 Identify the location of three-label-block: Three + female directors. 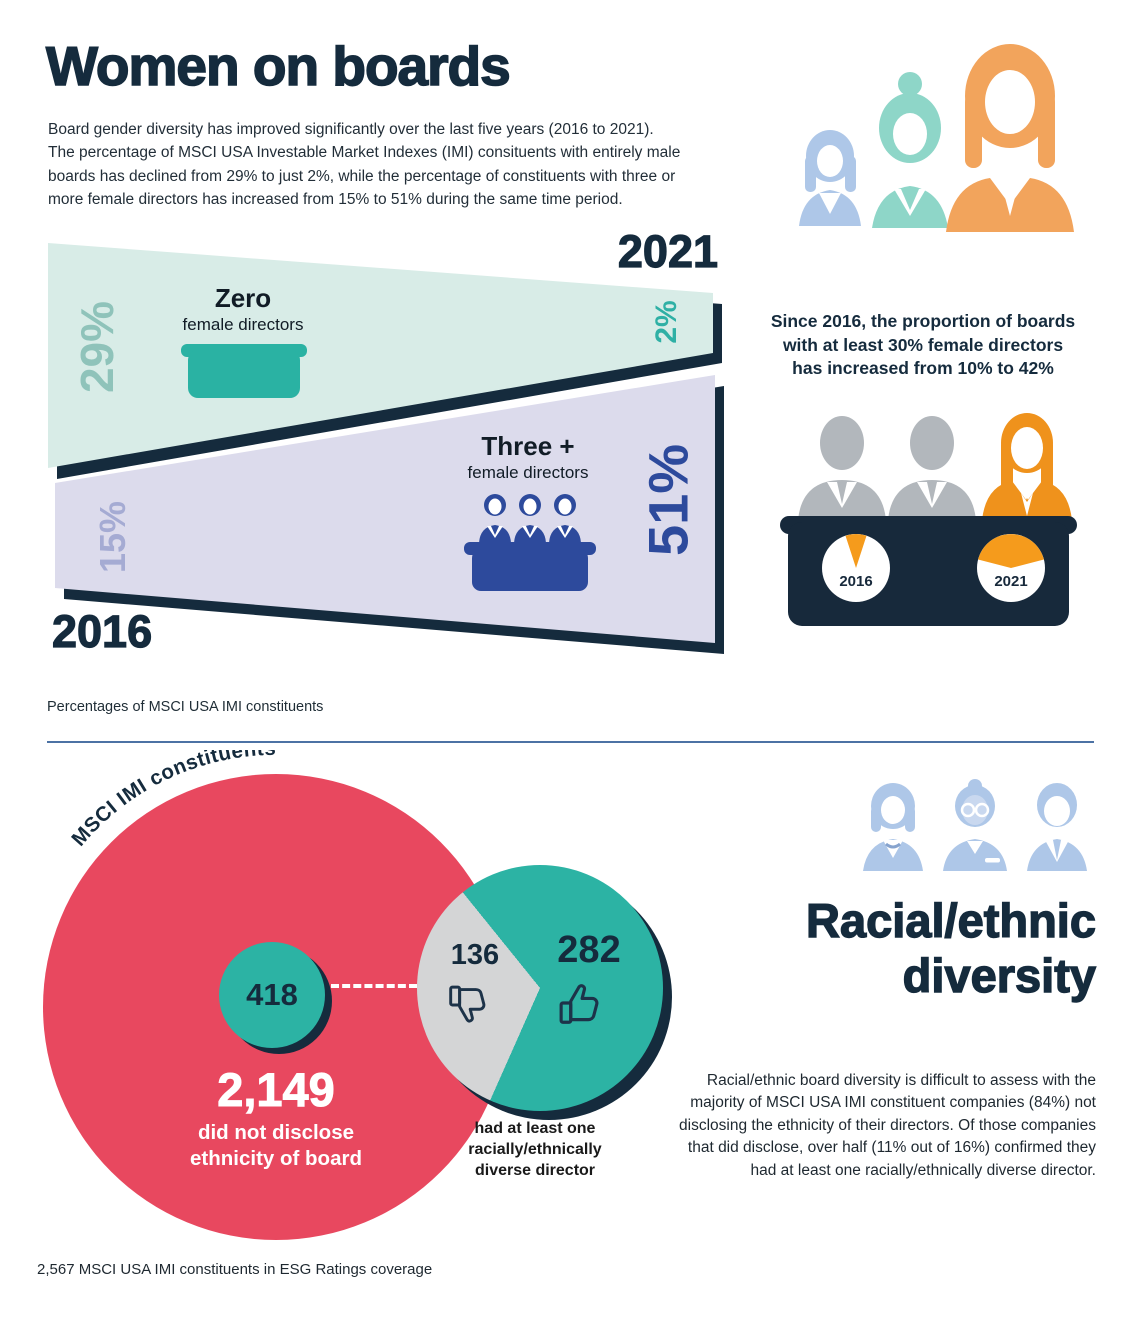
(528, 458).